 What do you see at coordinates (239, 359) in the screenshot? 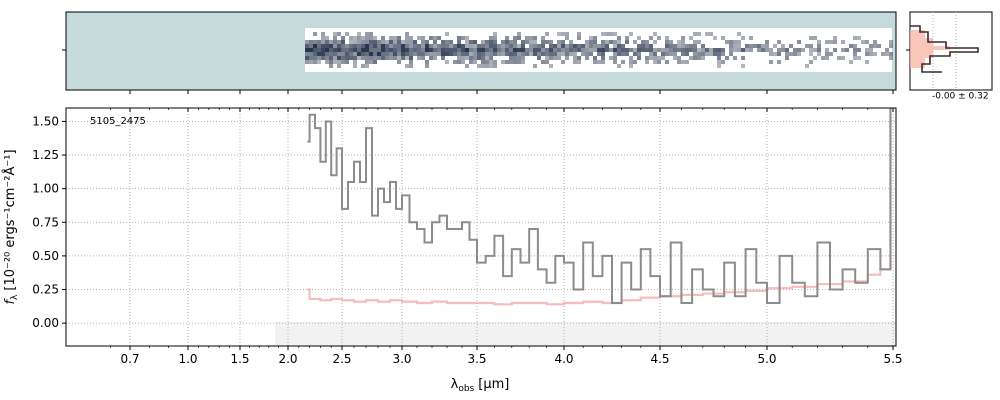
I see `x-tick-label: 1.5` at bounding box center [239, 359].